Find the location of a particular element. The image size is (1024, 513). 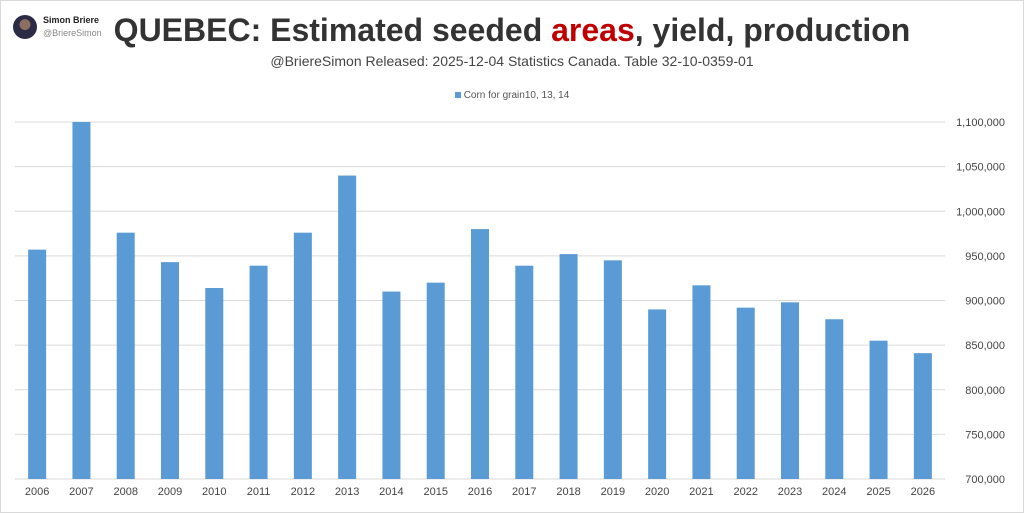

x-tick-label: 2025 is located at coordinates (878, 492).